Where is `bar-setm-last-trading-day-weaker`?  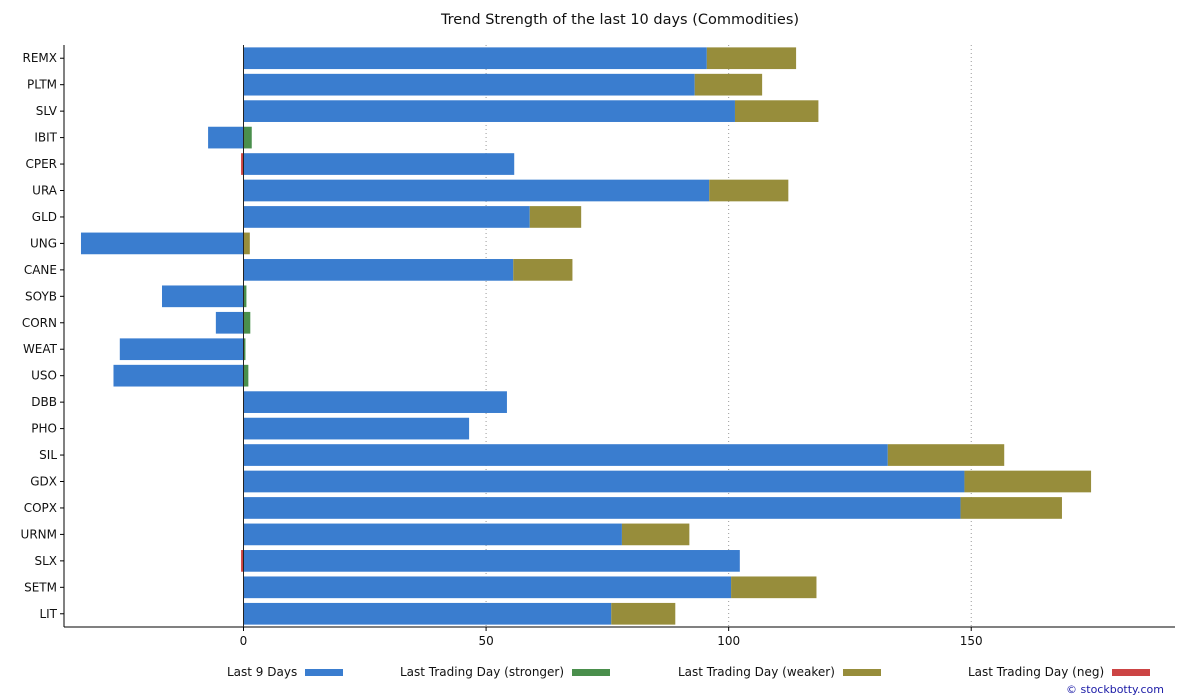
bar-setm-last-trading-day-weaker is located at coordinates (774, 587).